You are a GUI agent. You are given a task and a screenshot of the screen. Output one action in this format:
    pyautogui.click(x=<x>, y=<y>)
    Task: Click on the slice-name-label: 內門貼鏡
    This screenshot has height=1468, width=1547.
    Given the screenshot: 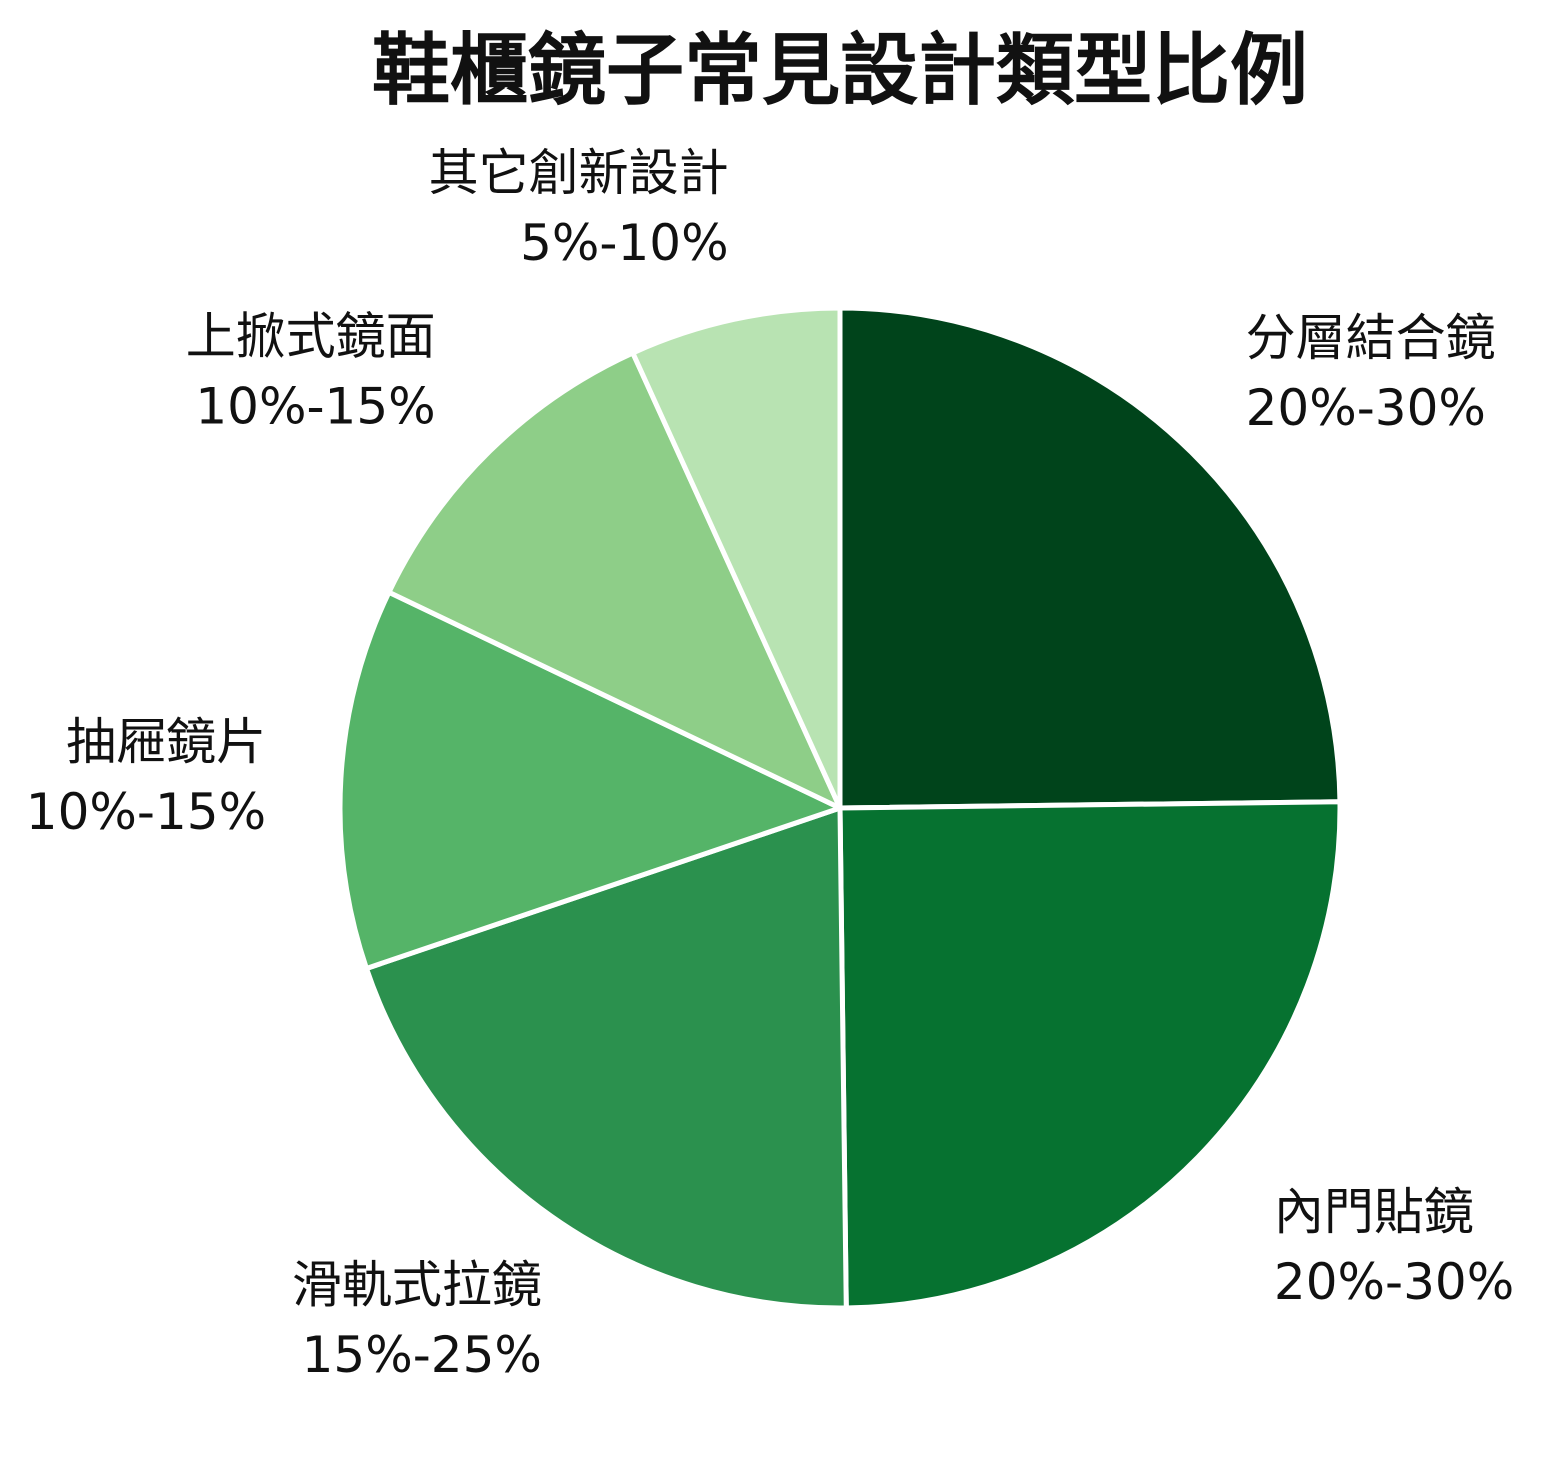 What is the action you would take?
    pyautogui.click(x=1374, y=1212)
    